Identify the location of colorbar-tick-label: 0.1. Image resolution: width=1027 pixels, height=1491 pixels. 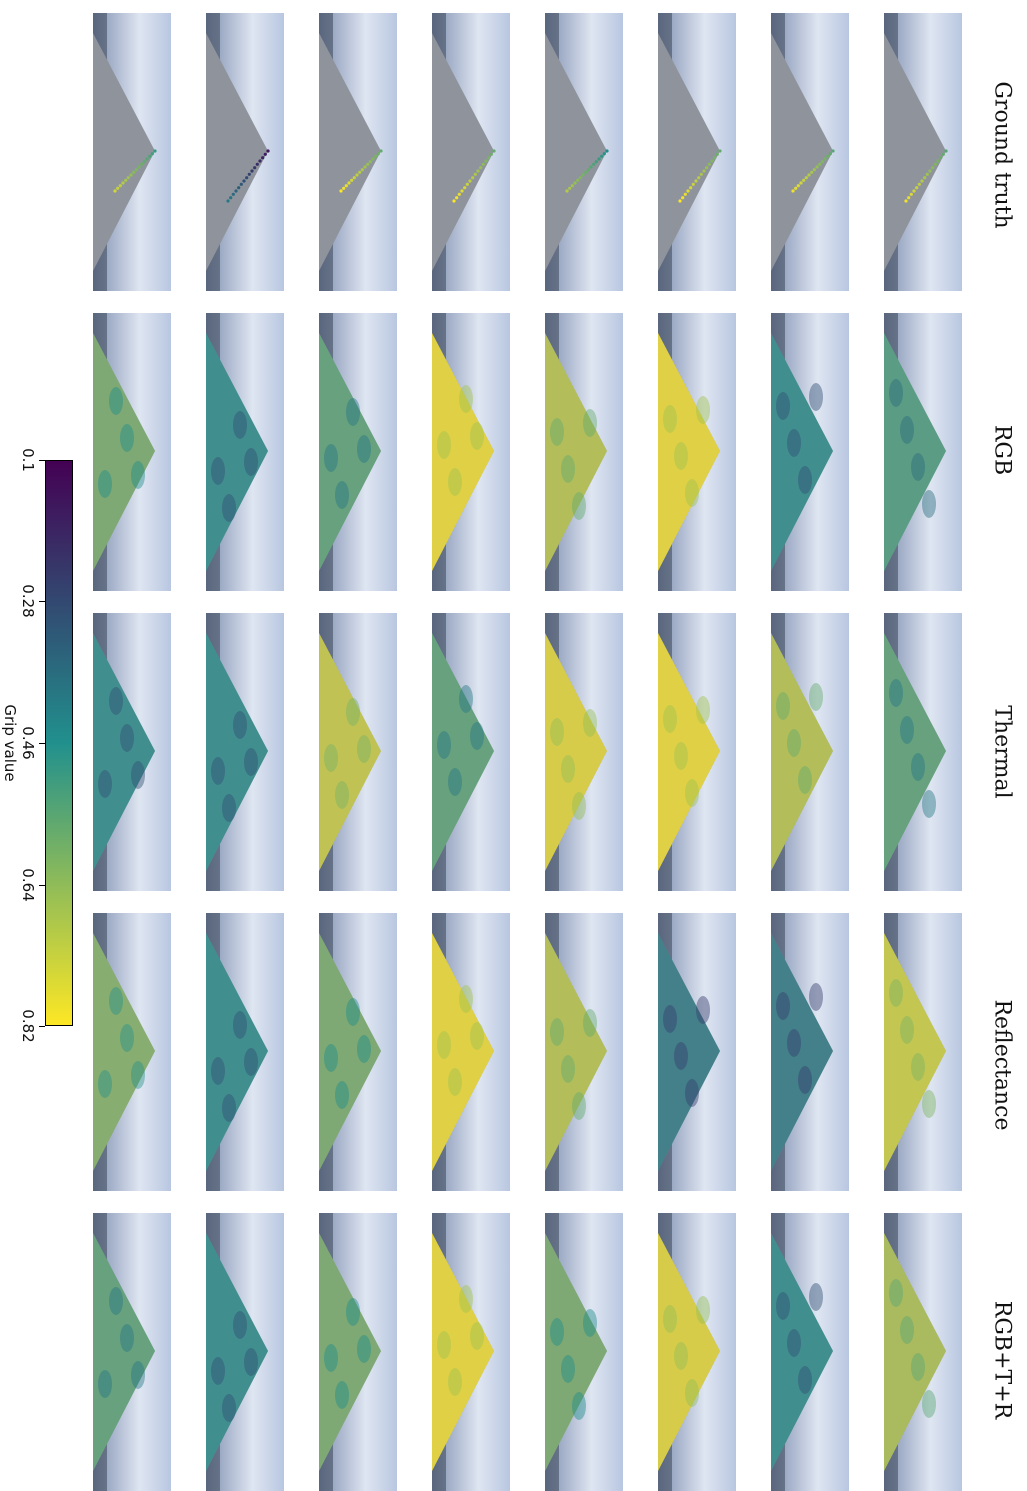
(28, 460).